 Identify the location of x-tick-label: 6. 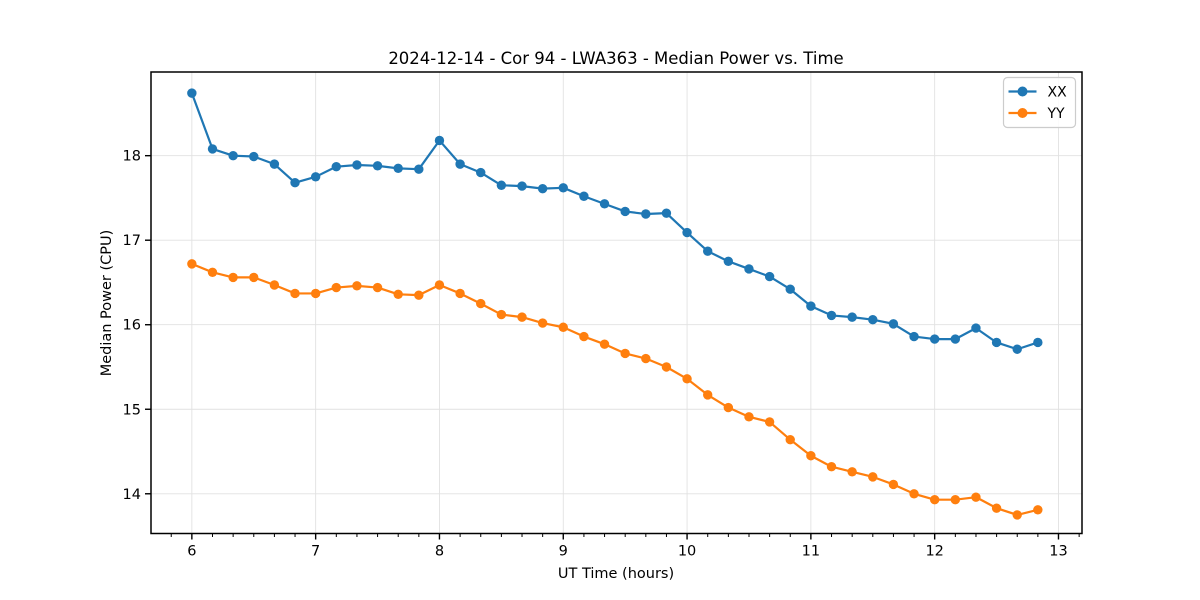
(191, 552).